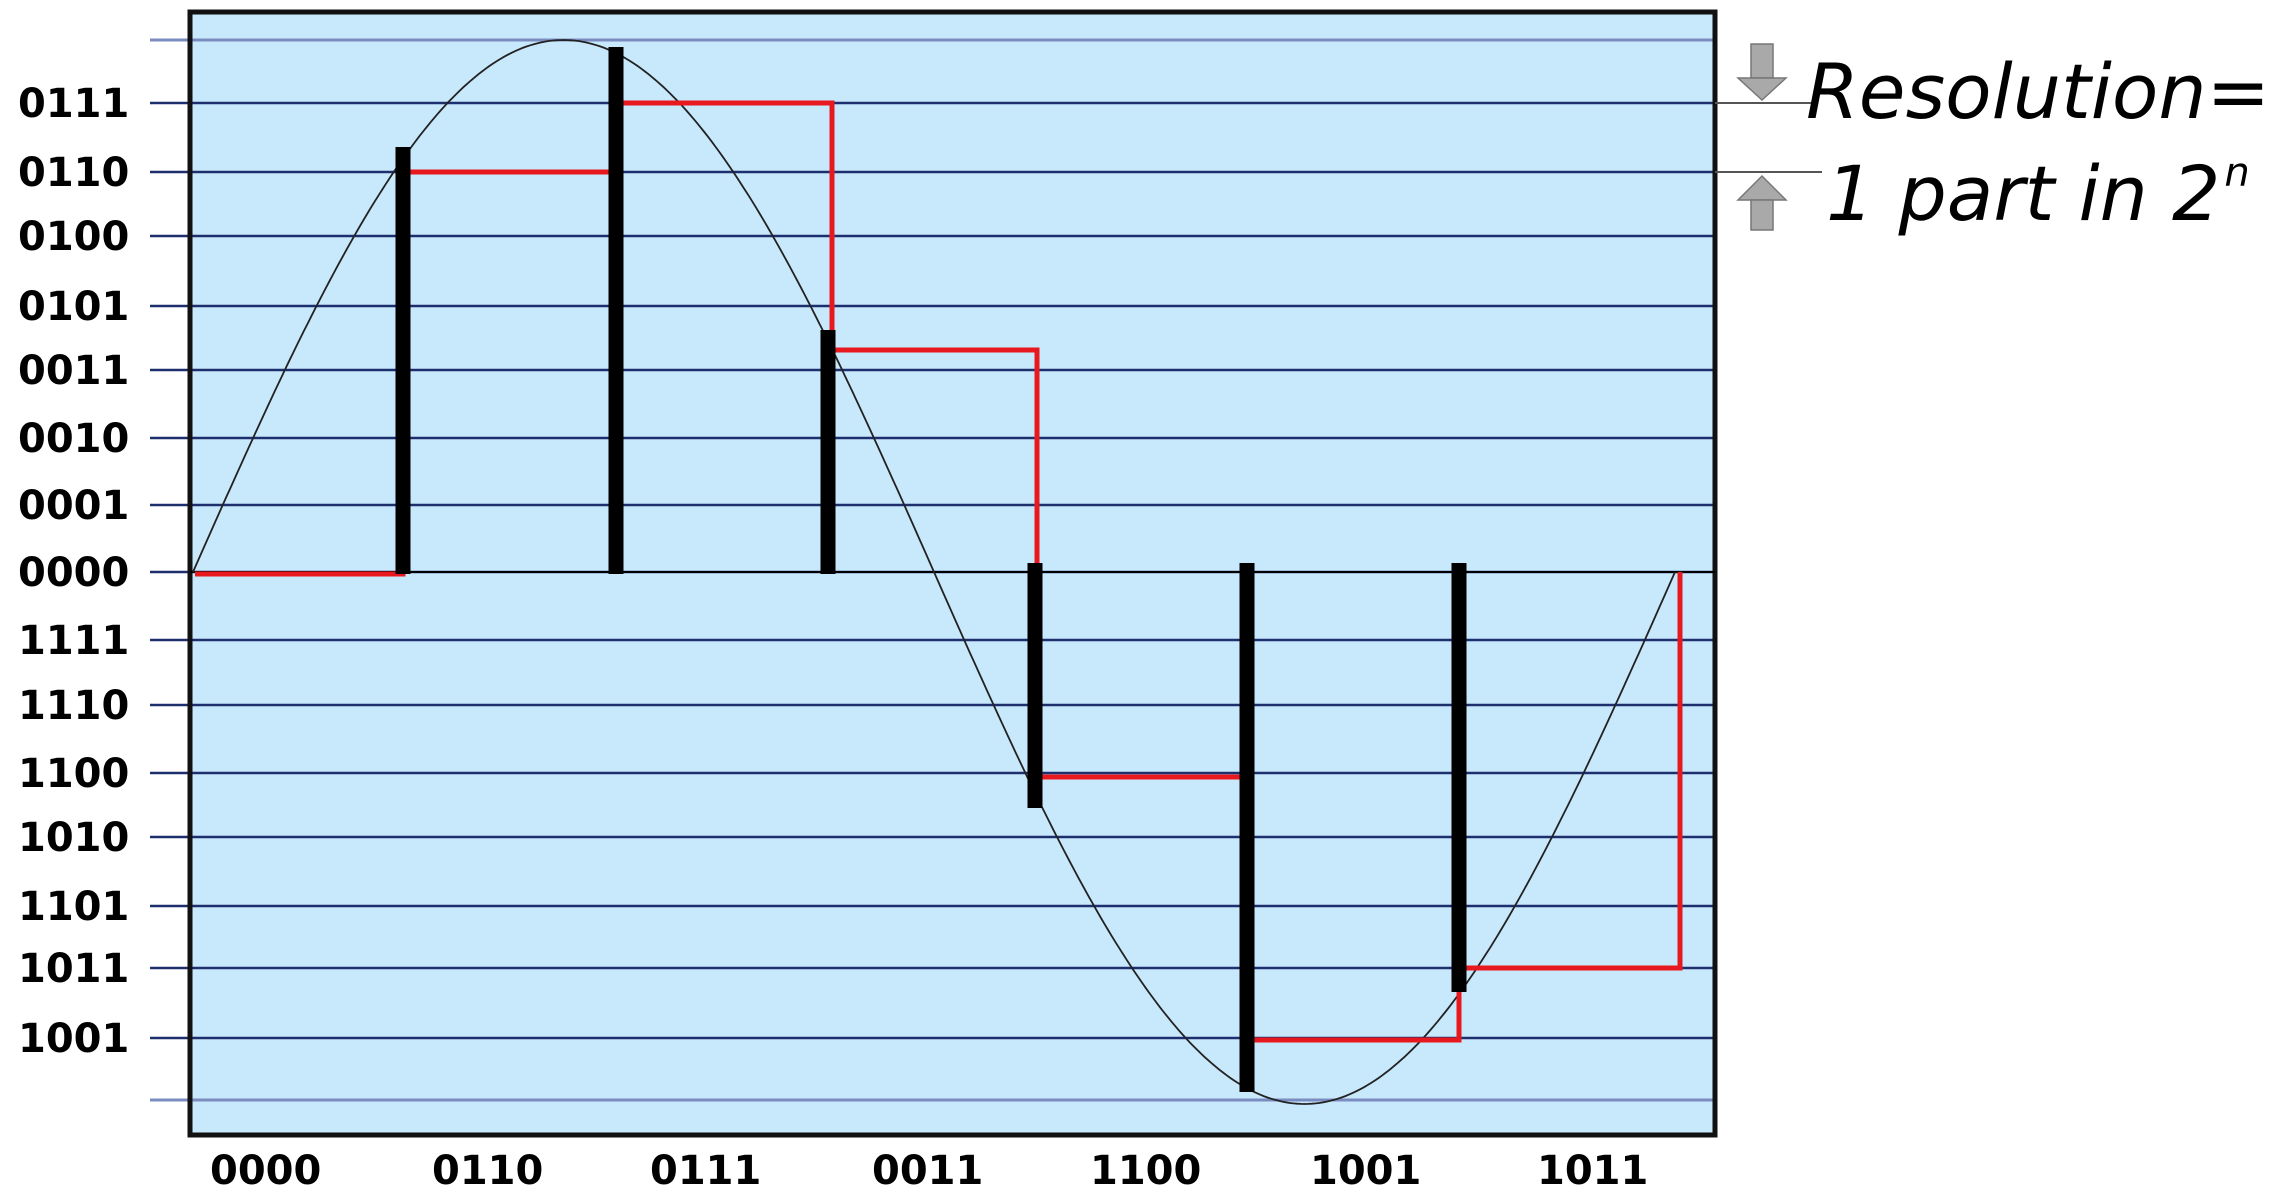  I want to click on x-tick-label: 0011, so click(927, 1171).